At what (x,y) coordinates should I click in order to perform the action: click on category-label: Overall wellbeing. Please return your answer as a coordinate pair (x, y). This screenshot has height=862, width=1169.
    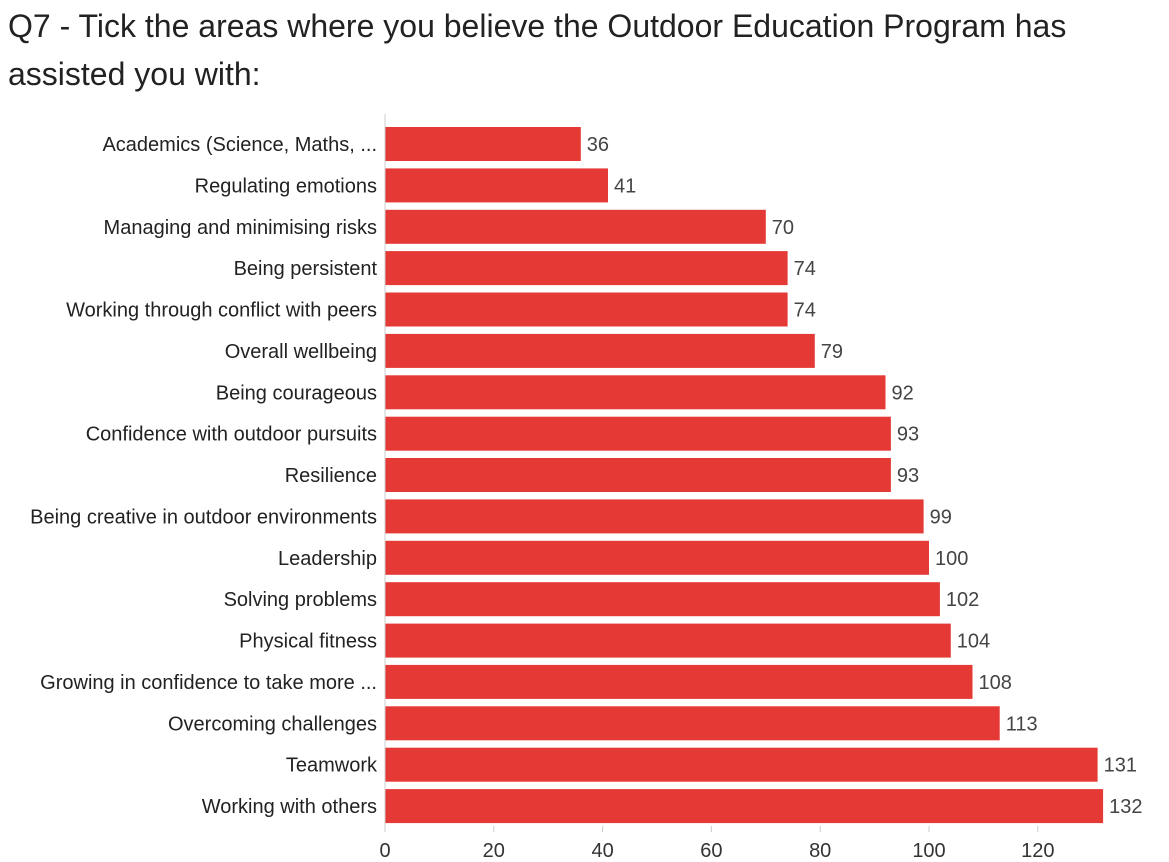
    Looking at the image, I should click on (301, 352).